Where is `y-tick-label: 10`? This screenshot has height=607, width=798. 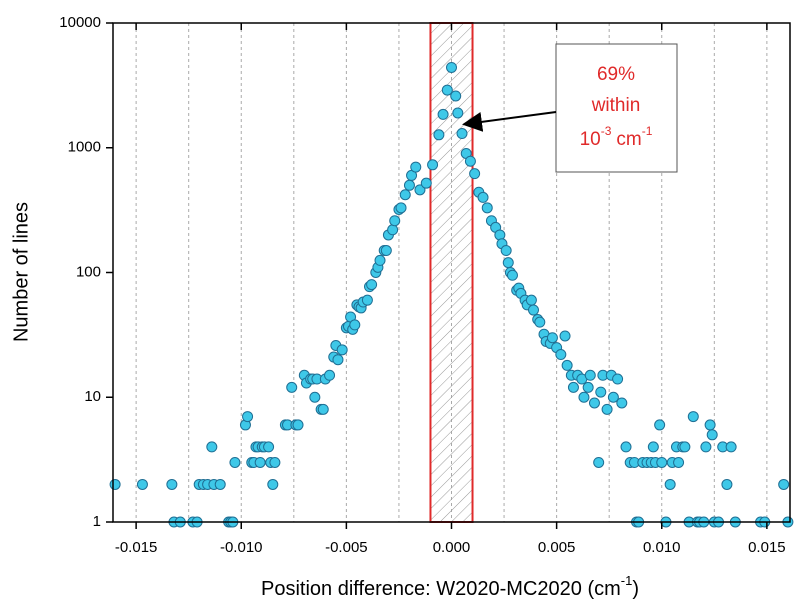
y-tick-label: 10 is located at coordinates (92, 396).